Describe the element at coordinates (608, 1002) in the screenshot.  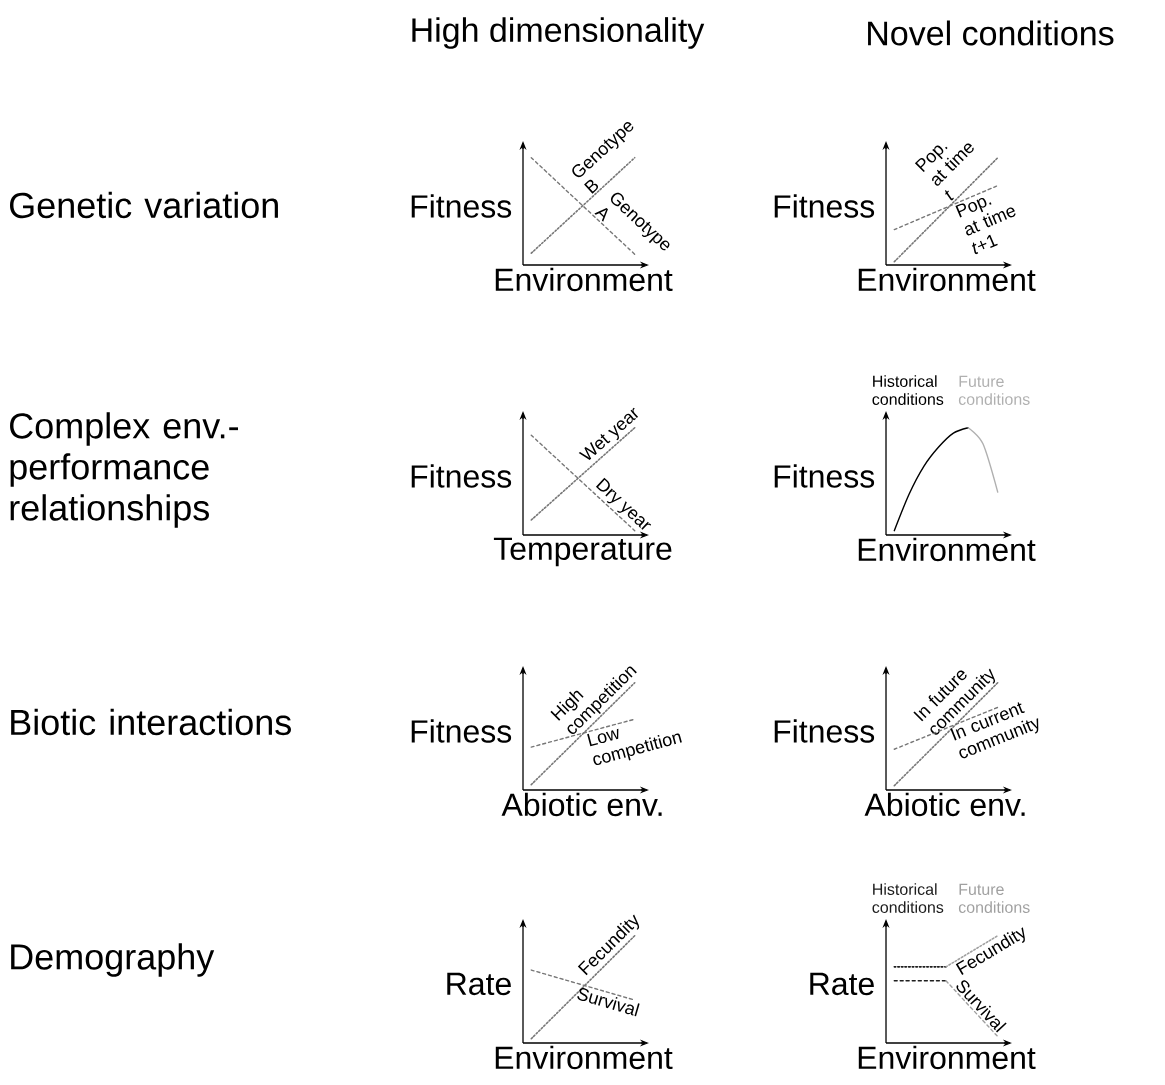
I see `text: Survival` at that location.